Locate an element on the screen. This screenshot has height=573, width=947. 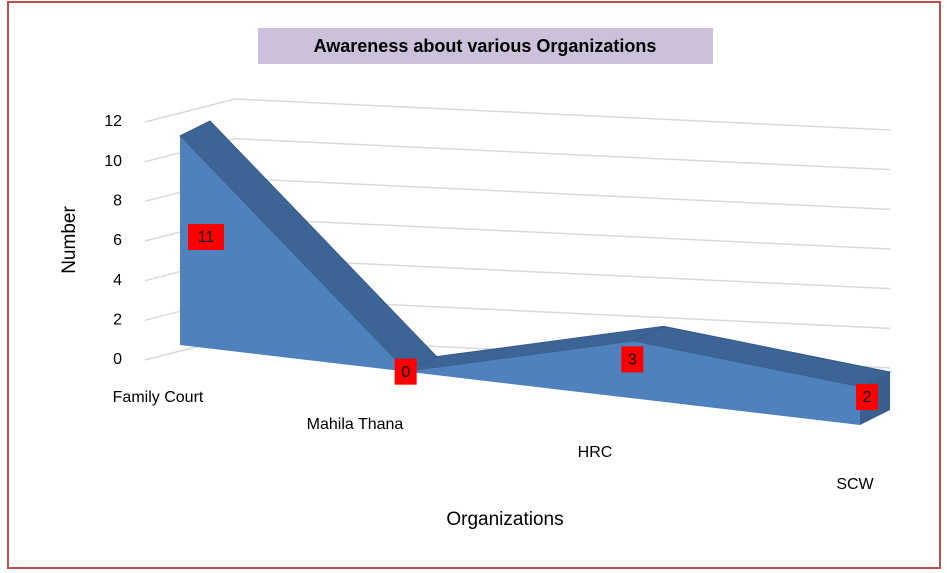
y-tick-label: 12 is located at coordinates (113, 121).